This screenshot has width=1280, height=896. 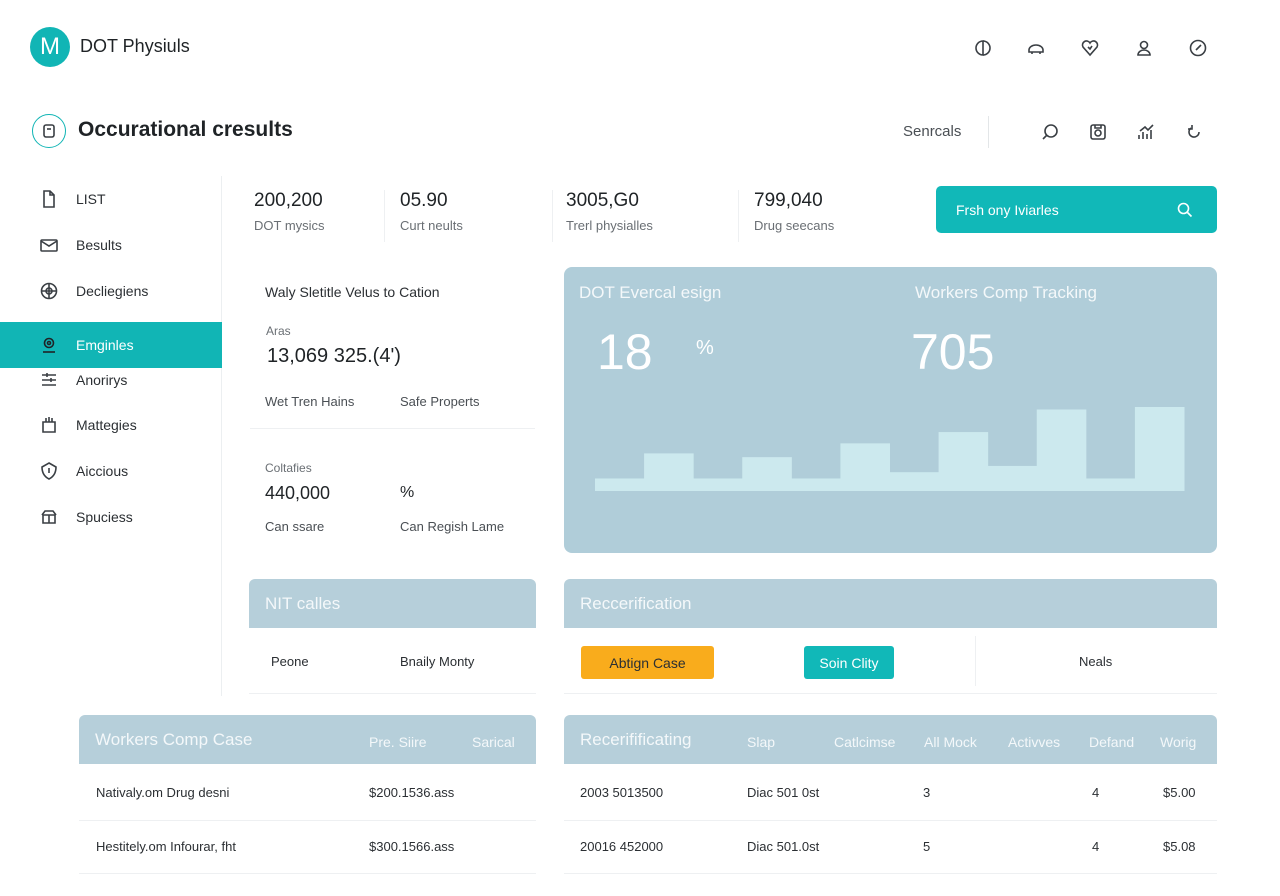 What do you see at coordinates (609, 217) in the screenshot?
I see `stat-trerl-physialles: 3005,G0 Trerl physialles` at bounding box center [609, 217].